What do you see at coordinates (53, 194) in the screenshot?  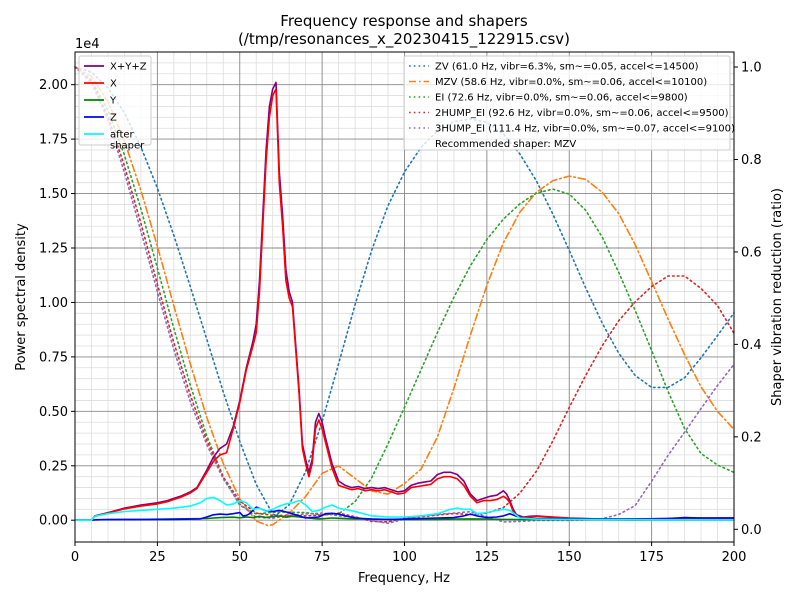 I see `y-tick-label: 1.50` at bounding box center [53, 194].